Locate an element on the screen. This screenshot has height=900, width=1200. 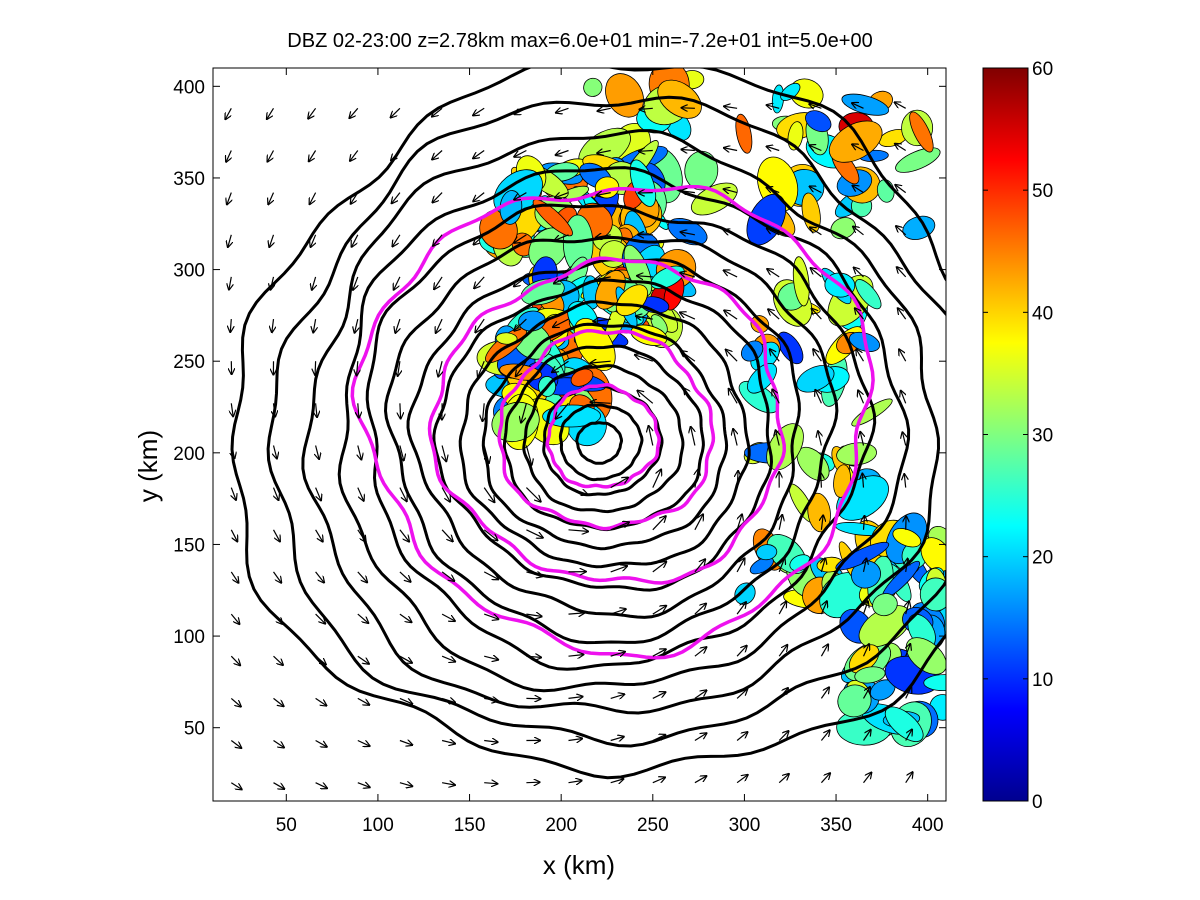
colorbar-tick-label: 30 is located at coordinates (1042, 436).